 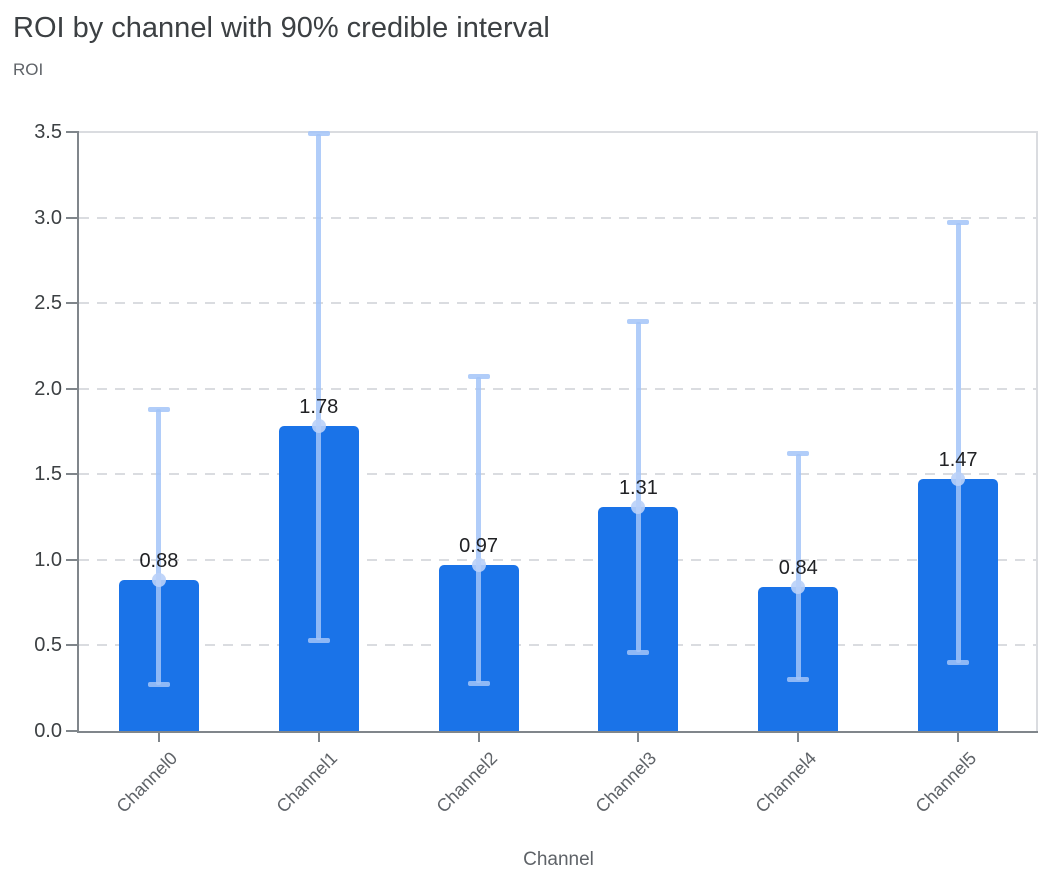 What do you see at coordinates (78, 432) in the screenshot?
I see `y-axis-line` at bounding box center [78, 432].